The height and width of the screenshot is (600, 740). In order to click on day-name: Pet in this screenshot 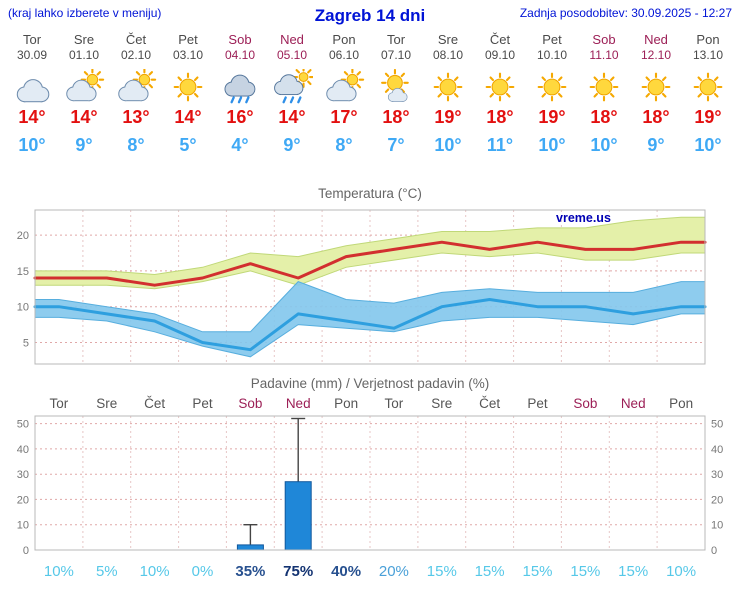, I will do `click(188, 39)`.